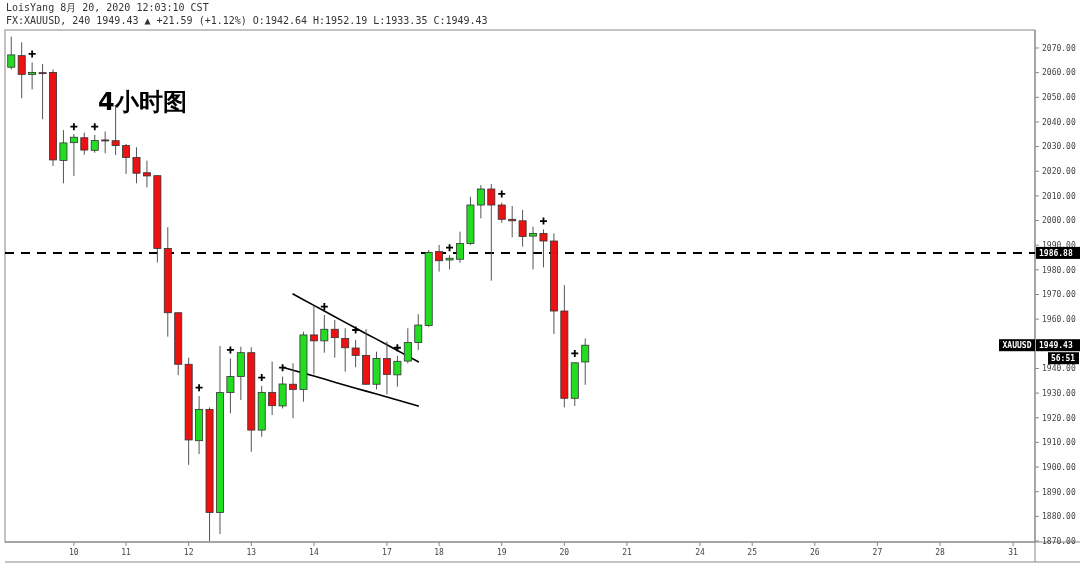 The image size is (1080, 585). I want to click on y-tick-label: 1880.00, so click(1059, 517).